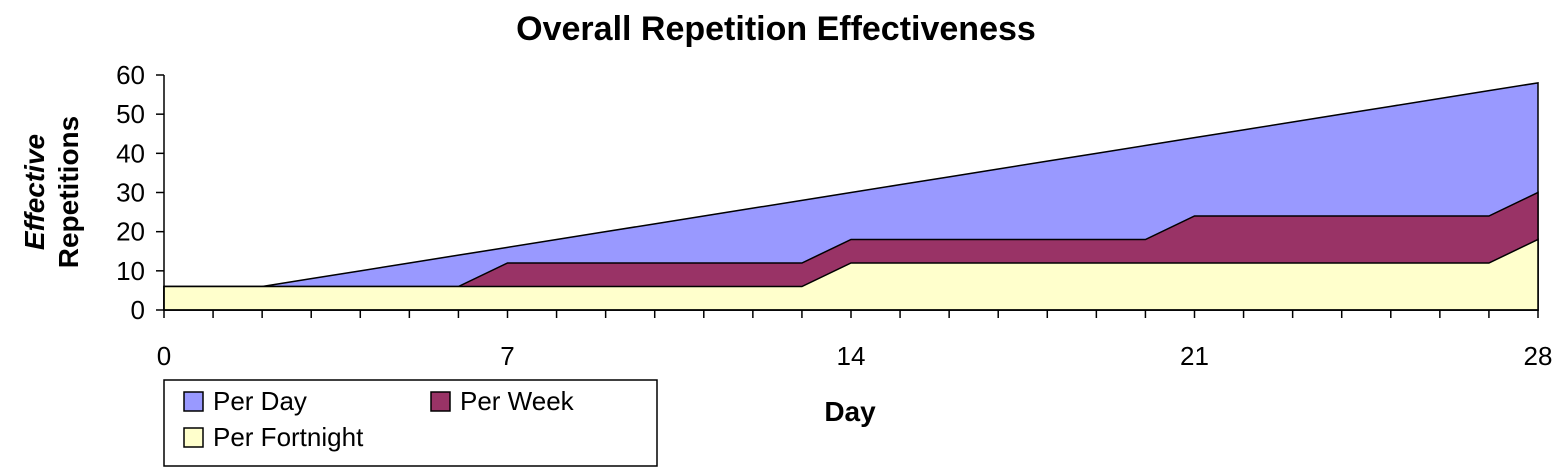 The width and height of the screenshot is (1566, 475). I want to click on y-axis: 0 10 20 30 40 50 60, so click(140, 192).